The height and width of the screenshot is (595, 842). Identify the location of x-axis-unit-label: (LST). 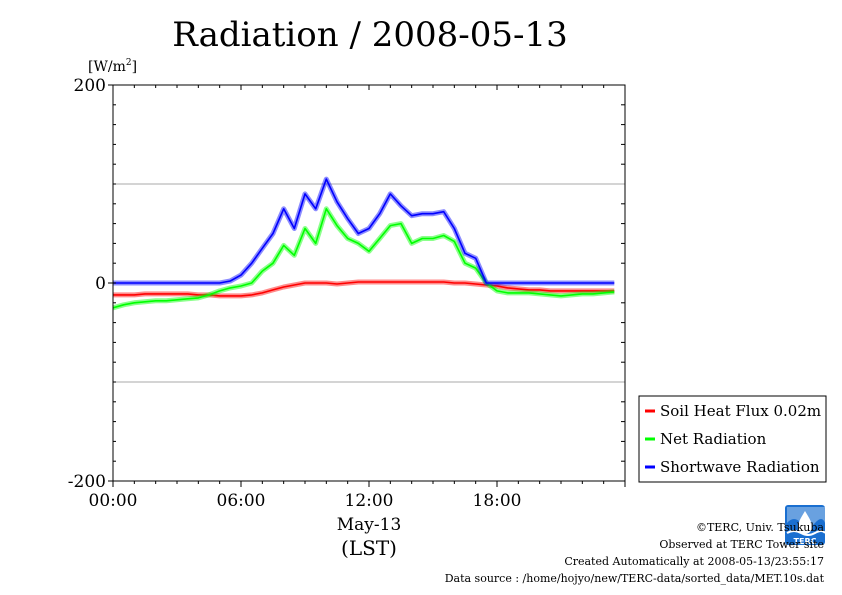
(369, 548).